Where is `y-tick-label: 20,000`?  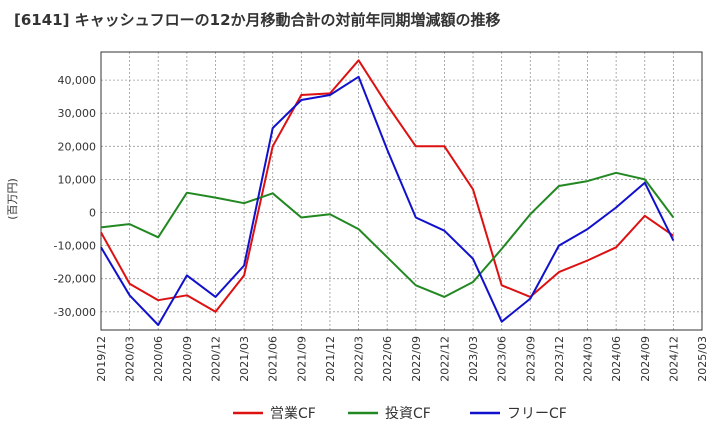
y-tick-label: 20,000 is located at coordinates (77, 146).